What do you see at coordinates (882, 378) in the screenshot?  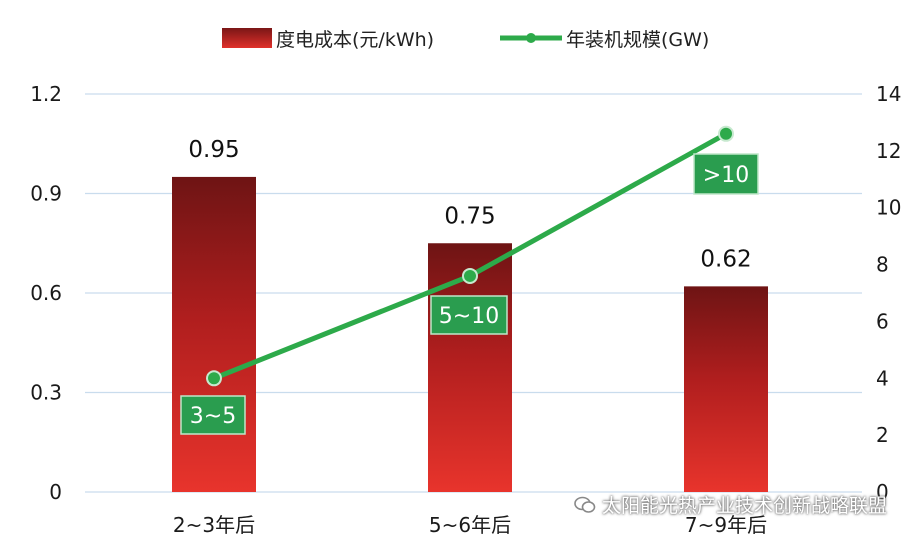 I see `y-right-tick-label: 4` at bounding box center [882, 378].